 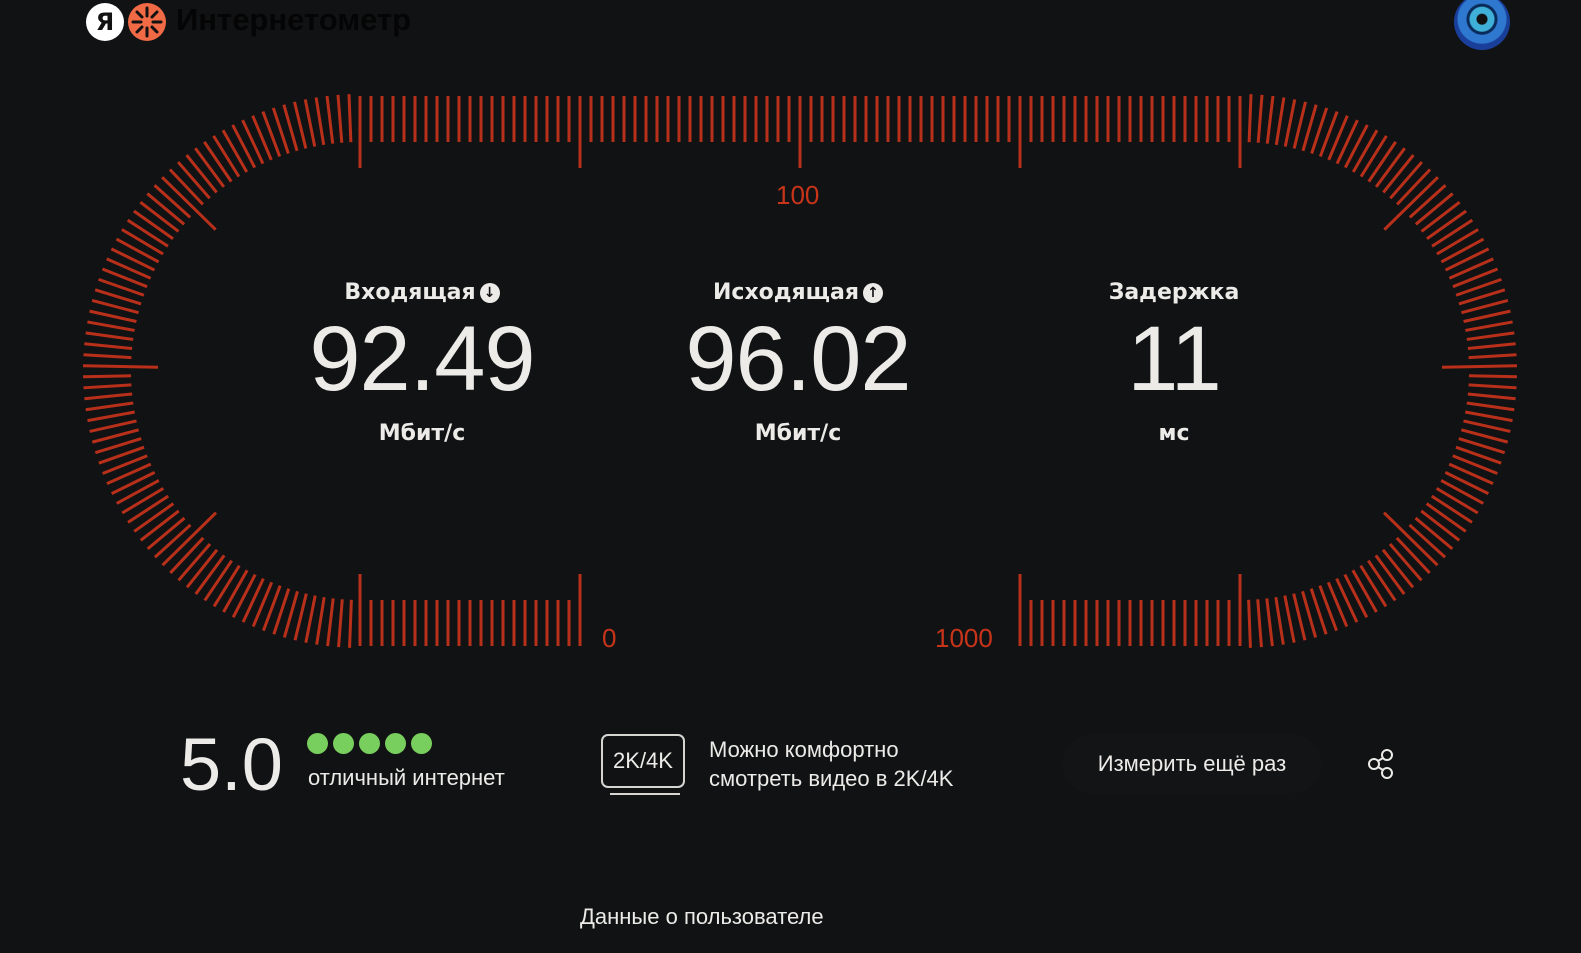 What do you see at coordinates (421, 743) in the screenshot?
I see `rating-dot` at bounding box center [421, 743].